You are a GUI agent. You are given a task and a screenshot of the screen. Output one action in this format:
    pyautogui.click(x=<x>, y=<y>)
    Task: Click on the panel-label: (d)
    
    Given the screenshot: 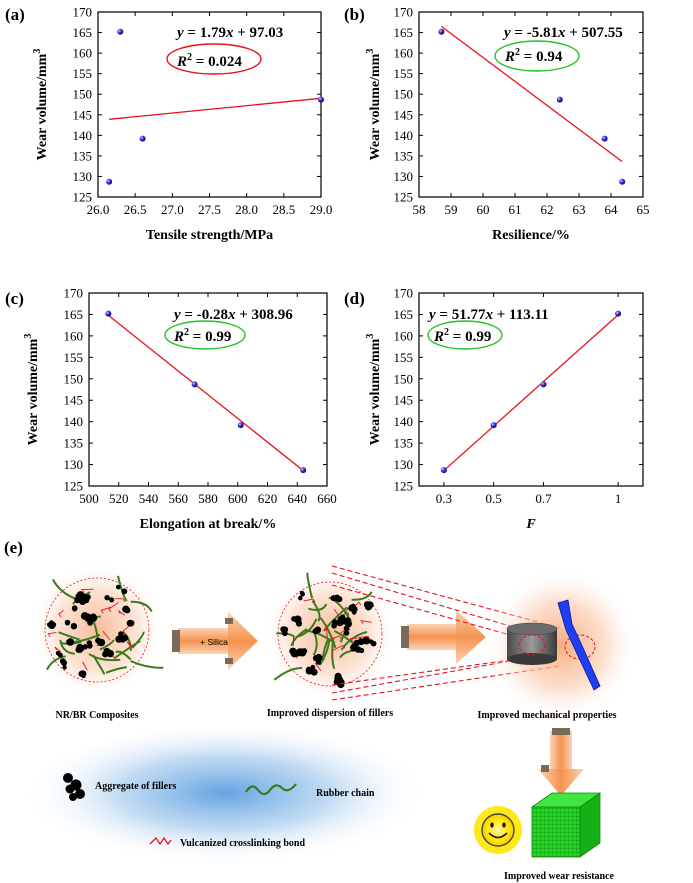 What is the action you would take?
    pyautogui.click(x=354, y=298)
    